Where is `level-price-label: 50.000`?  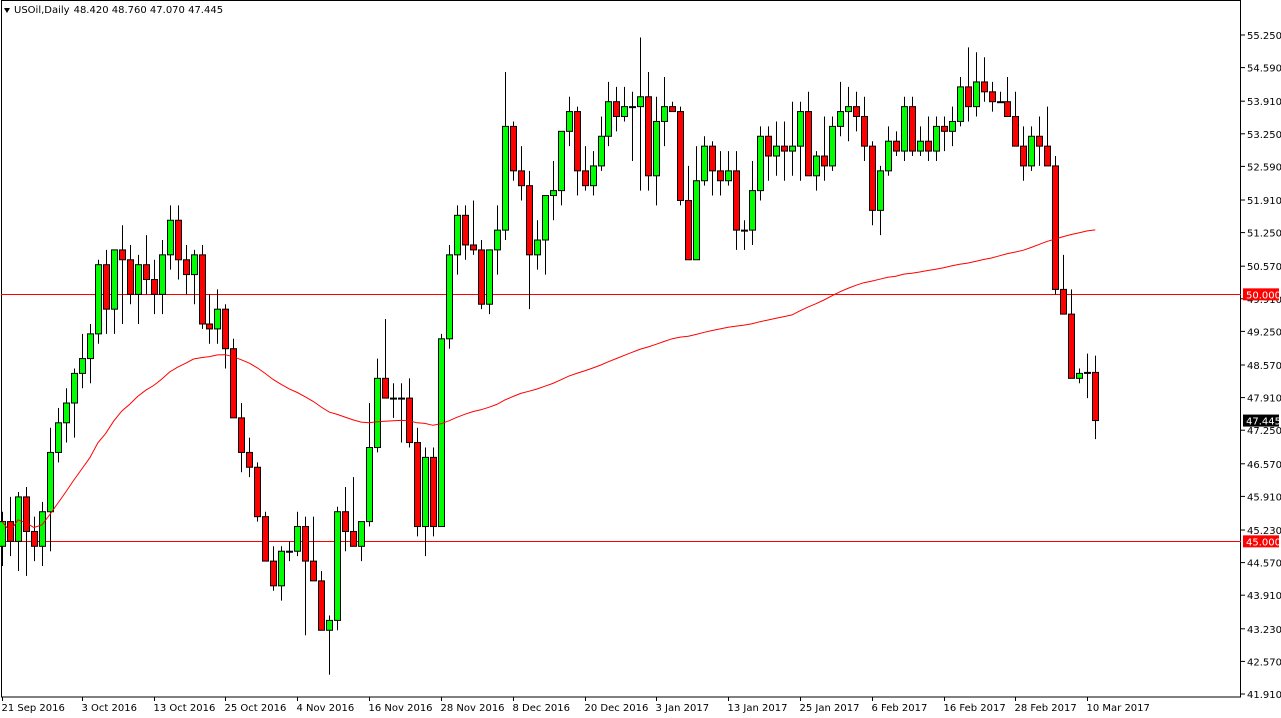 level-price-label: 50.000 is located at coordinates (1263, 295).